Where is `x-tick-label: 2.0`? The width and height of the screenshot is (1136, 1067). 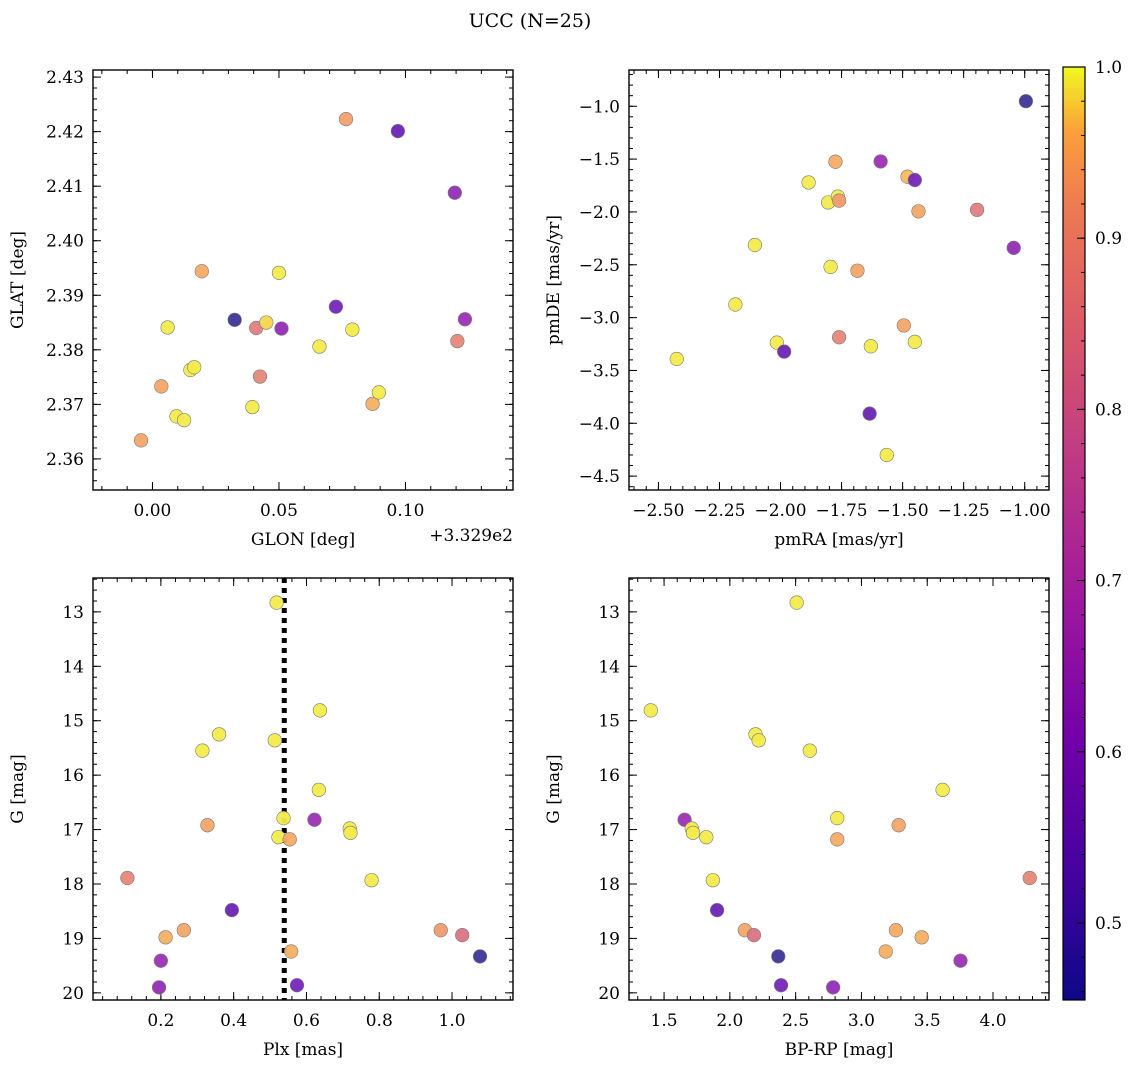 x-tick-label: 2.0 is located at coordinates (729, 1021).